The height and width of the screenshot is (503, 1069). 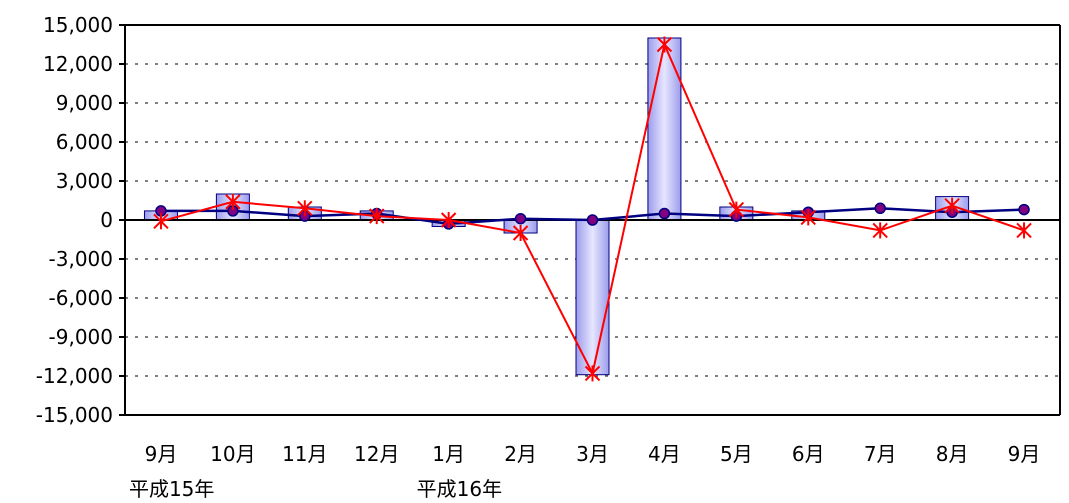 I want to click on x-tick-labels: 9月 10月 11月 12月 1月 2月 3月 4月 5月 6月 7月 8月 9月, so click(x=593, y=454).